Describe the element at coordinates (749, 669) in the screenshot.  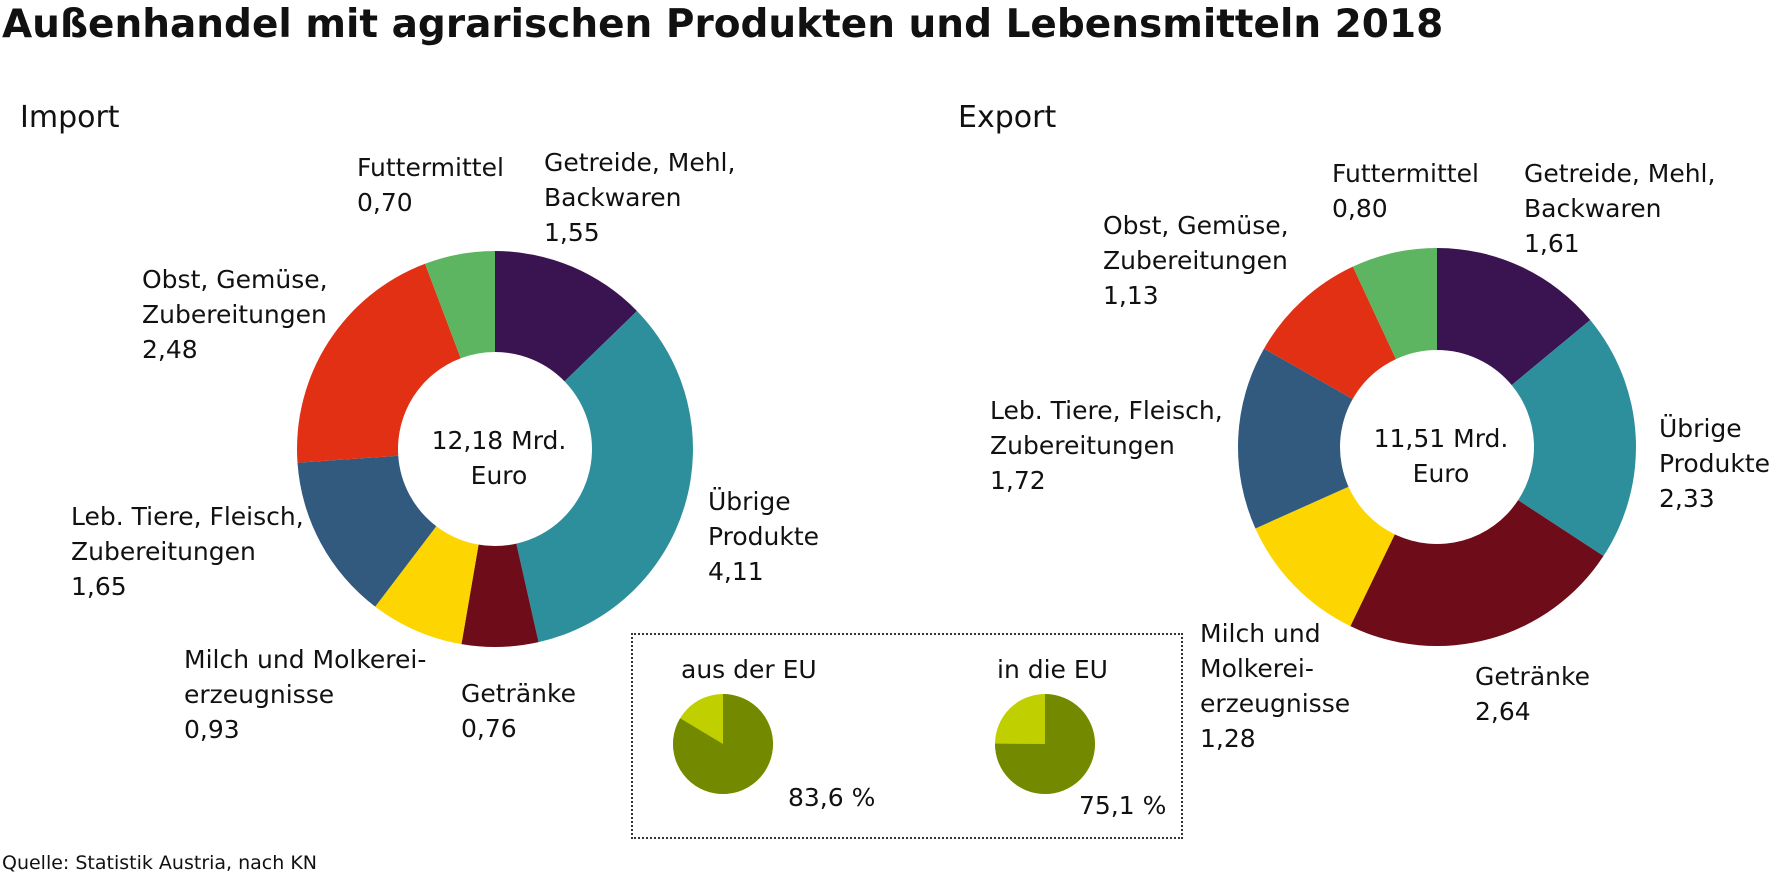
I see `chart-title: aus der EU` at that location.